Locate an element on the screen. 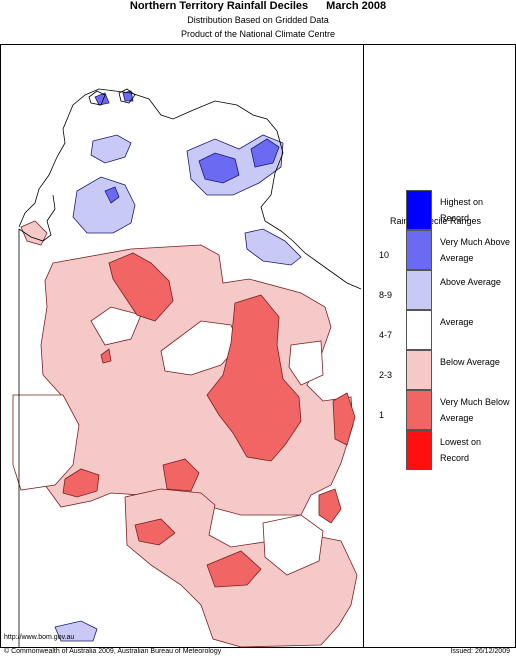  legend-label: Lowest on Record is located at coordinates (461, 450).